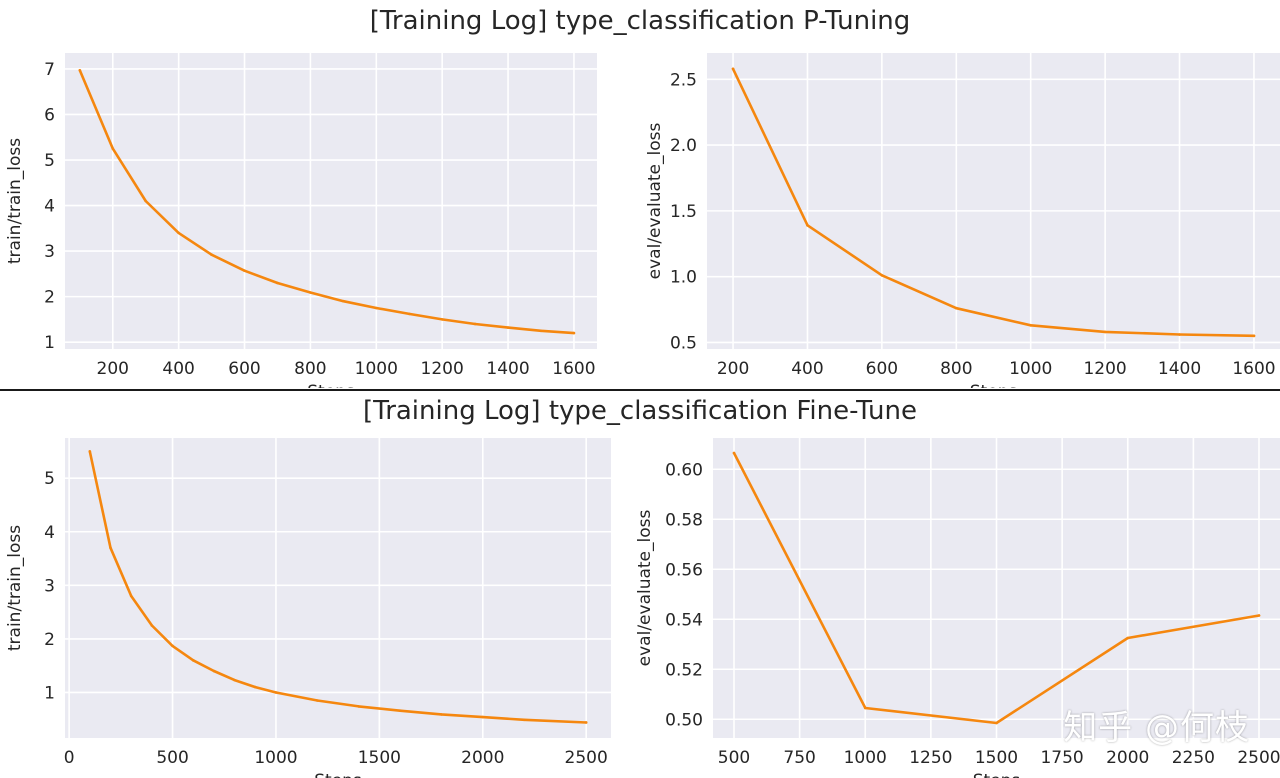 The image size is (1280, 778). What do you see at coordinates (49, 70) in the screenshot?
I see `y-tick-label: 7` at bounding box center [49, 70].